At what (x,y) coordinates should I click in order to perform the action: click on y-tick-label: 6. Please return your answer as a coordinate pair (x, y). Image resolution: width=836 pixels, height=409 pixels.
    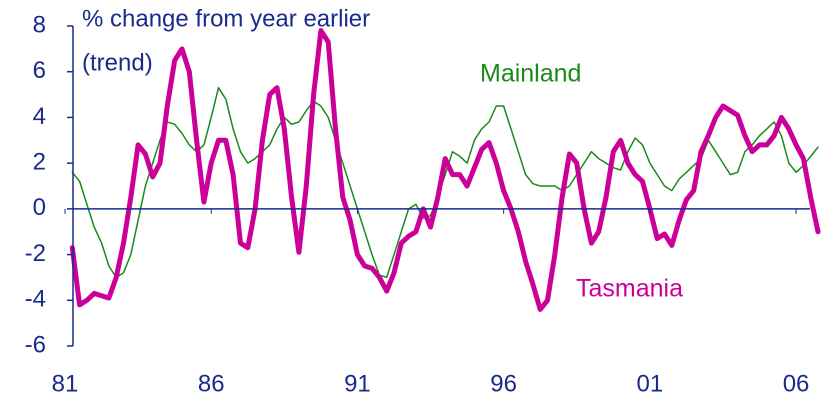
    Looking at the image, I should click on (39, 70).